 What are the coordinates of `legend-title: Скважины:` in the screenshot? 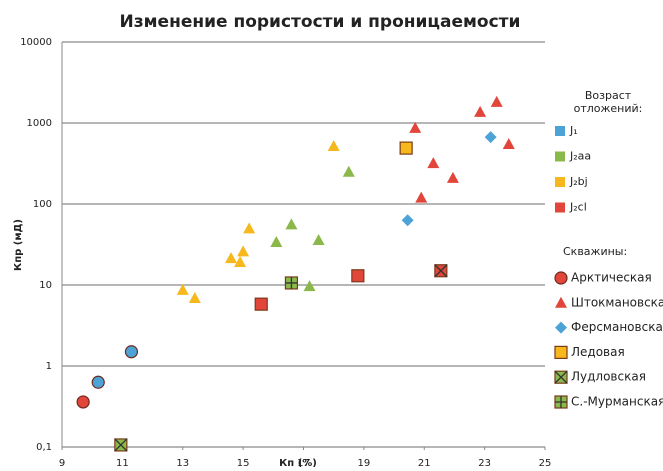 It's located at (595, 251).